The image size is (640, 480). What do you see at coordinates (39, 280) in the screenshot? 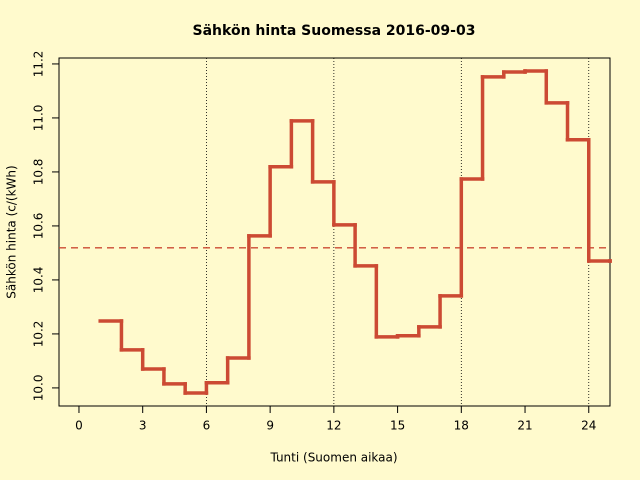
I see `y-tick-label: 10.4` at bounding box center [39, 280].